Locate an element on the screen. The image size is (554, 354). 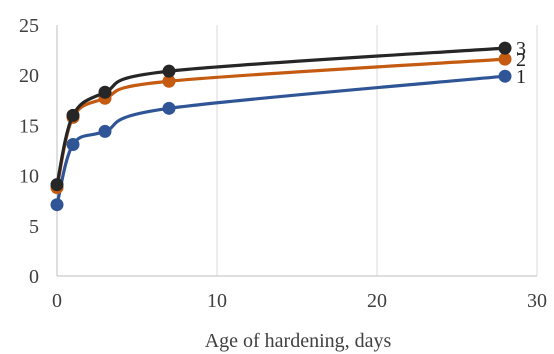
series-label-3: 3 is located at coordinates (521, 49).